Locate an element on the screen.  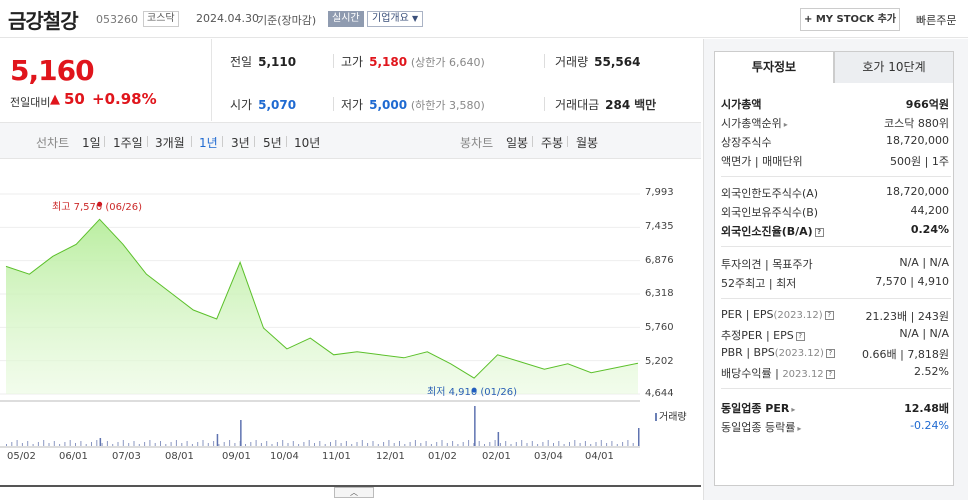
x-tick-label: 12/01 is located at coordinates (390, 456).